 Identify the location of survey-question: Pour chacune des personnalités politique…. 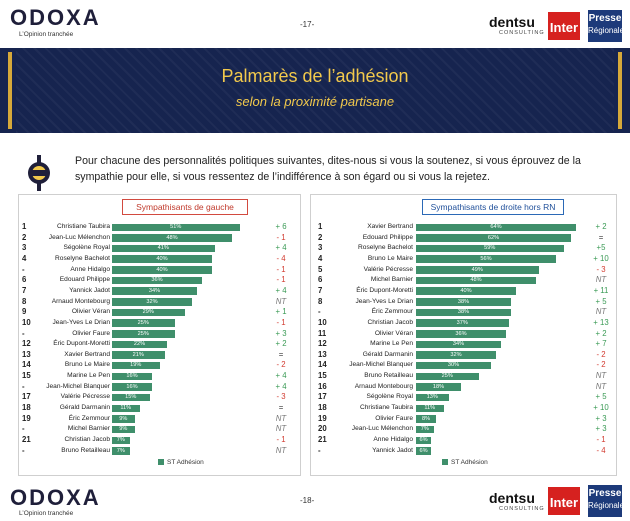
(328, 169).